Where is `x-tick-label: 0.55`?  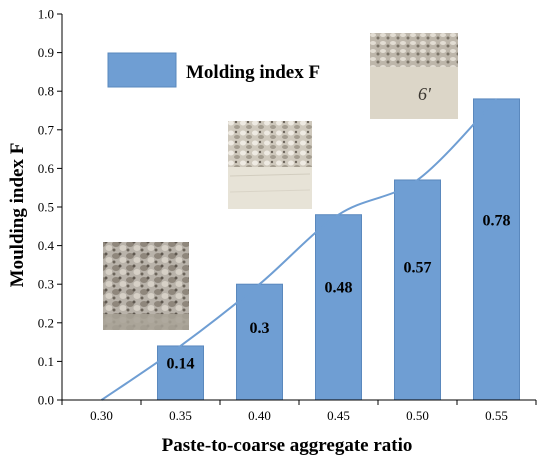 x-tick-label: 0.55 is located at coordinates (496, 415).